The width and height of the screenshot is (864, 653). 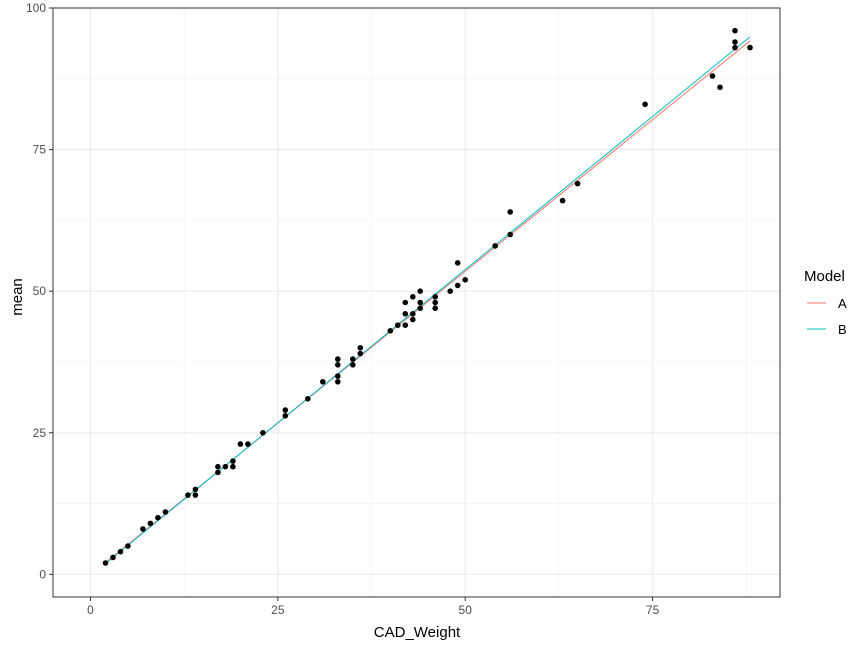 What do you see at coordinates (278, 610) in the screenshot?
I see `x-tick-label: 25` at bounding box center [278, 610].